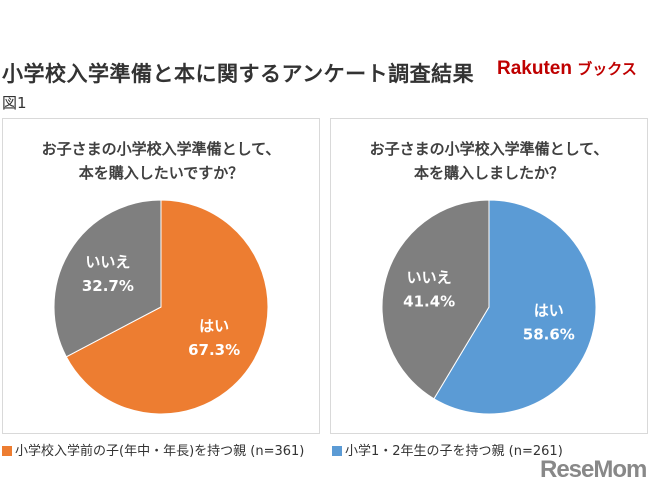 Image resolution: width=650 pixels, height=484 pixels. What do you see at coordinates (567, 68) in the screenshot?
I see `rakuten-books-logo: Rakuten ブックス` at bounding box center [567, 68].